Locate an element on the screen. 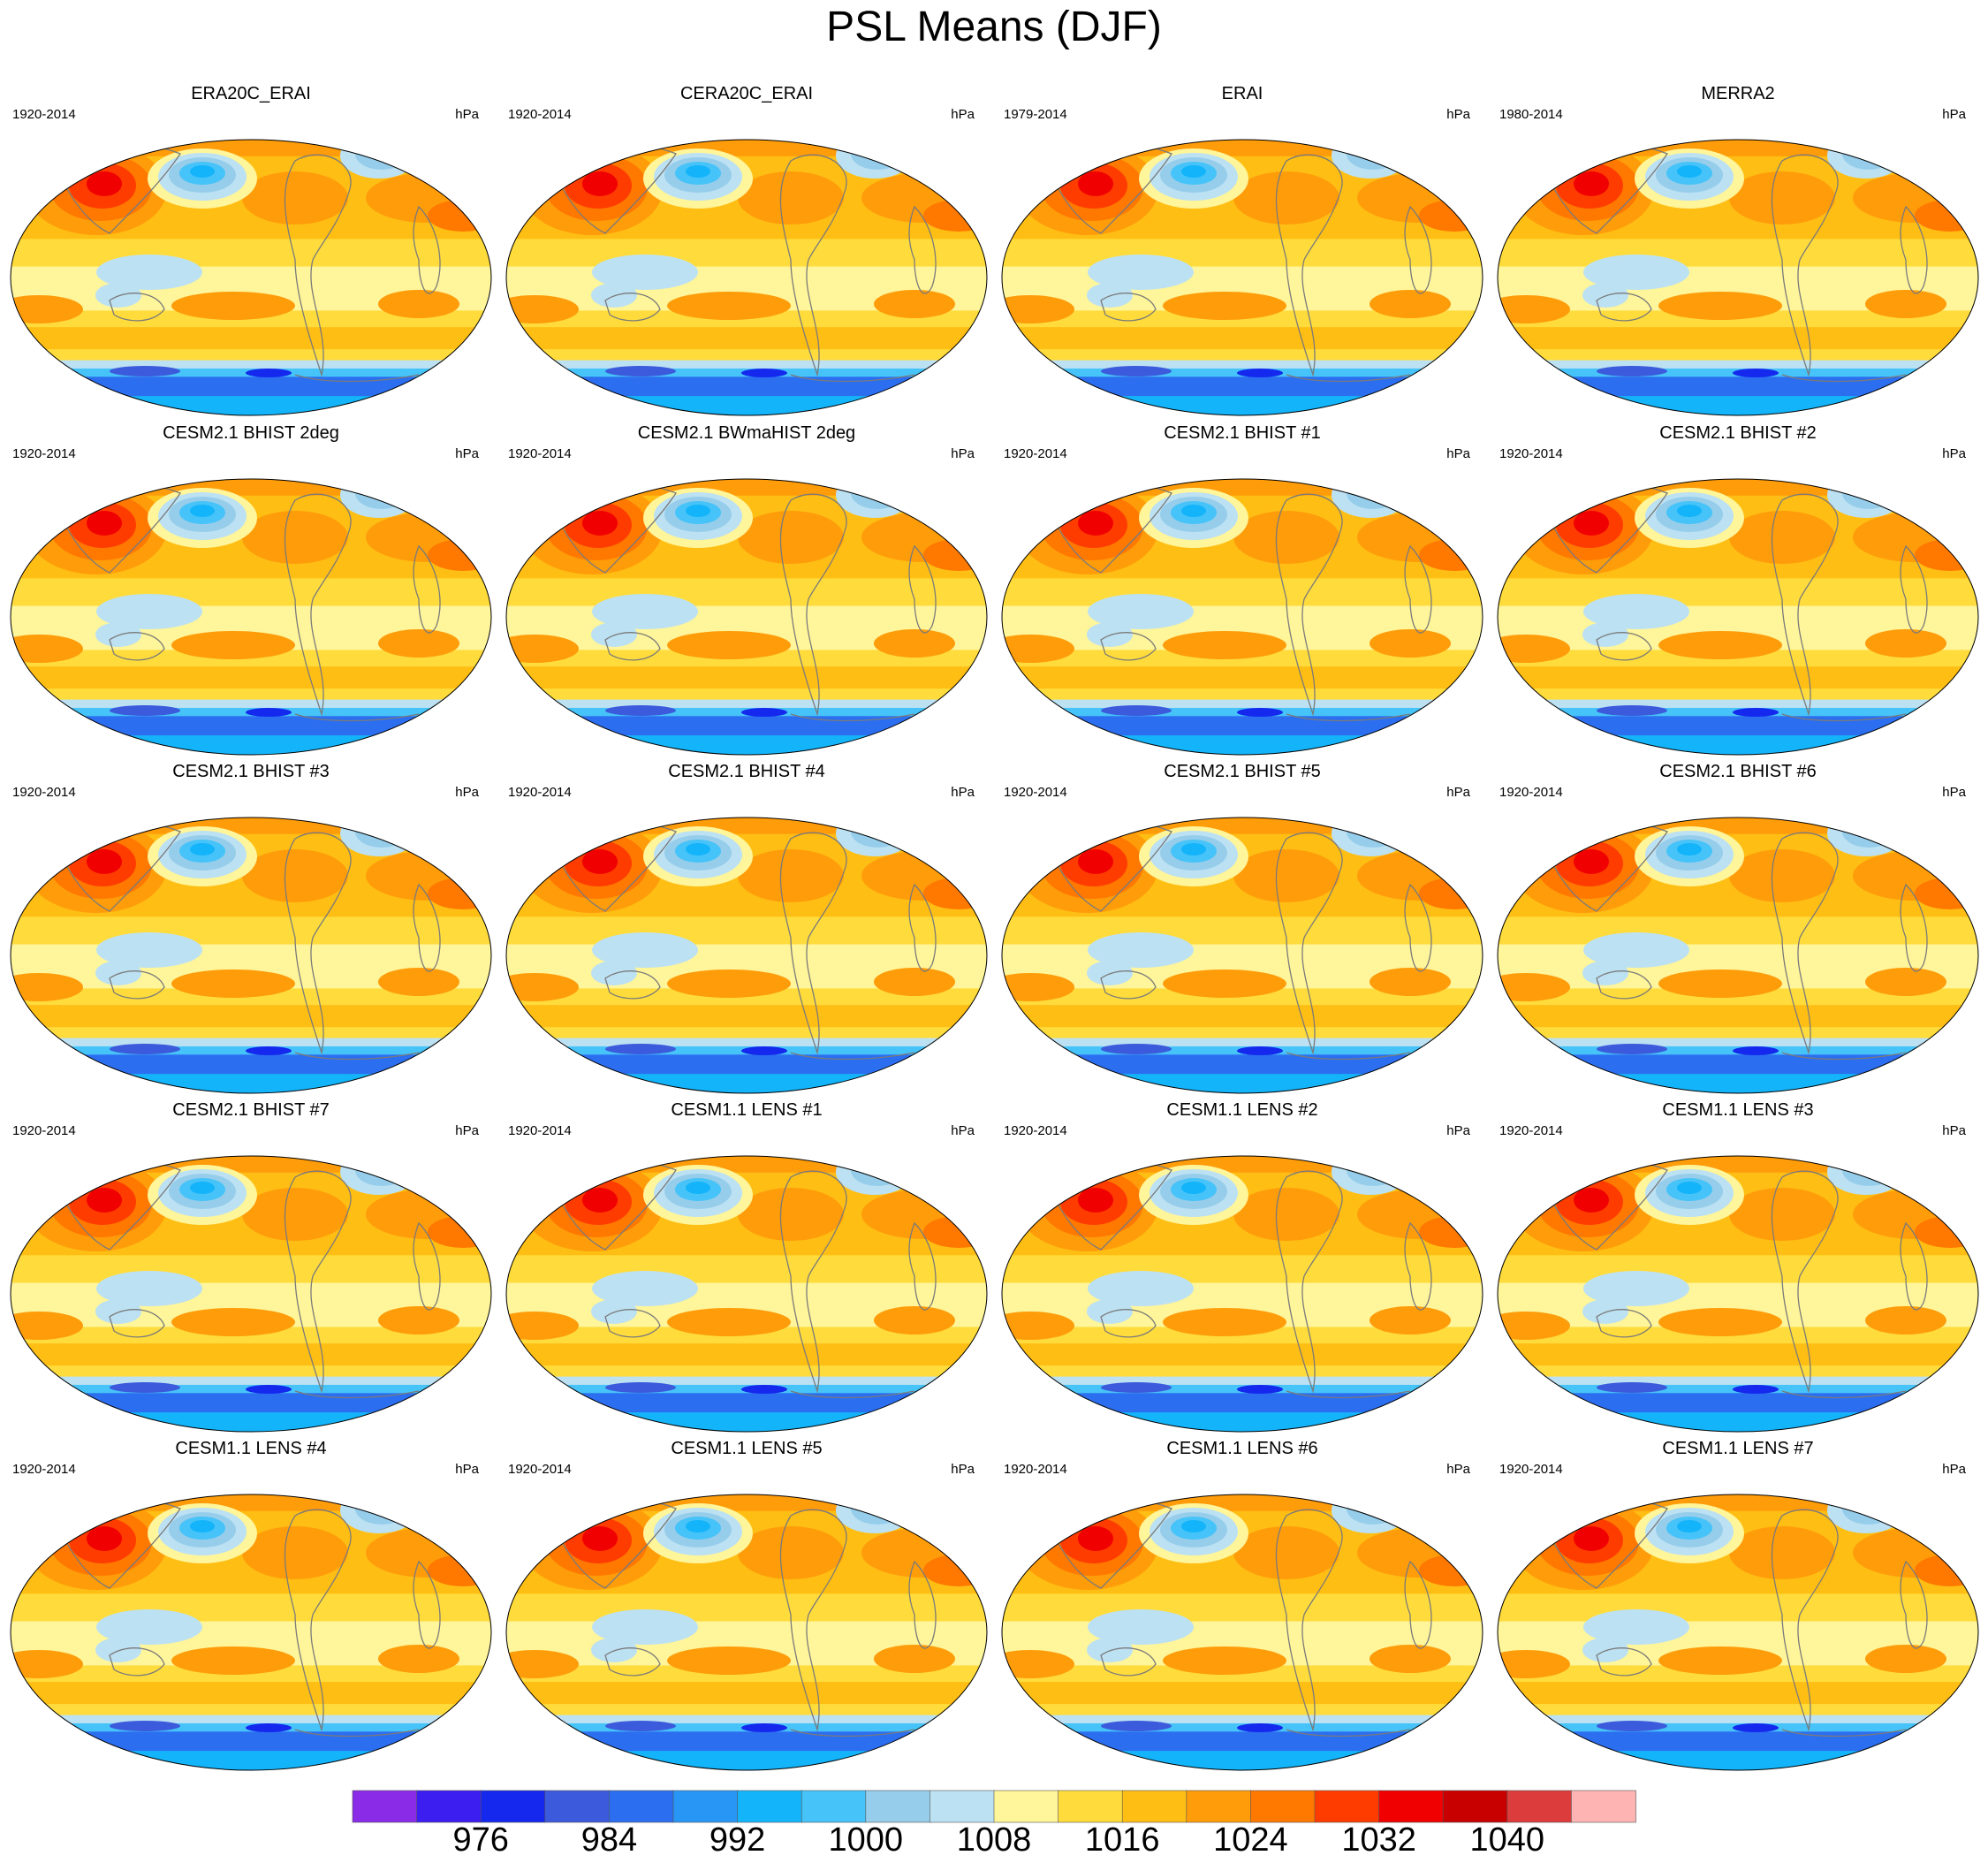  colorbar-label: 1032 is located at coordinates (1378, 1840).